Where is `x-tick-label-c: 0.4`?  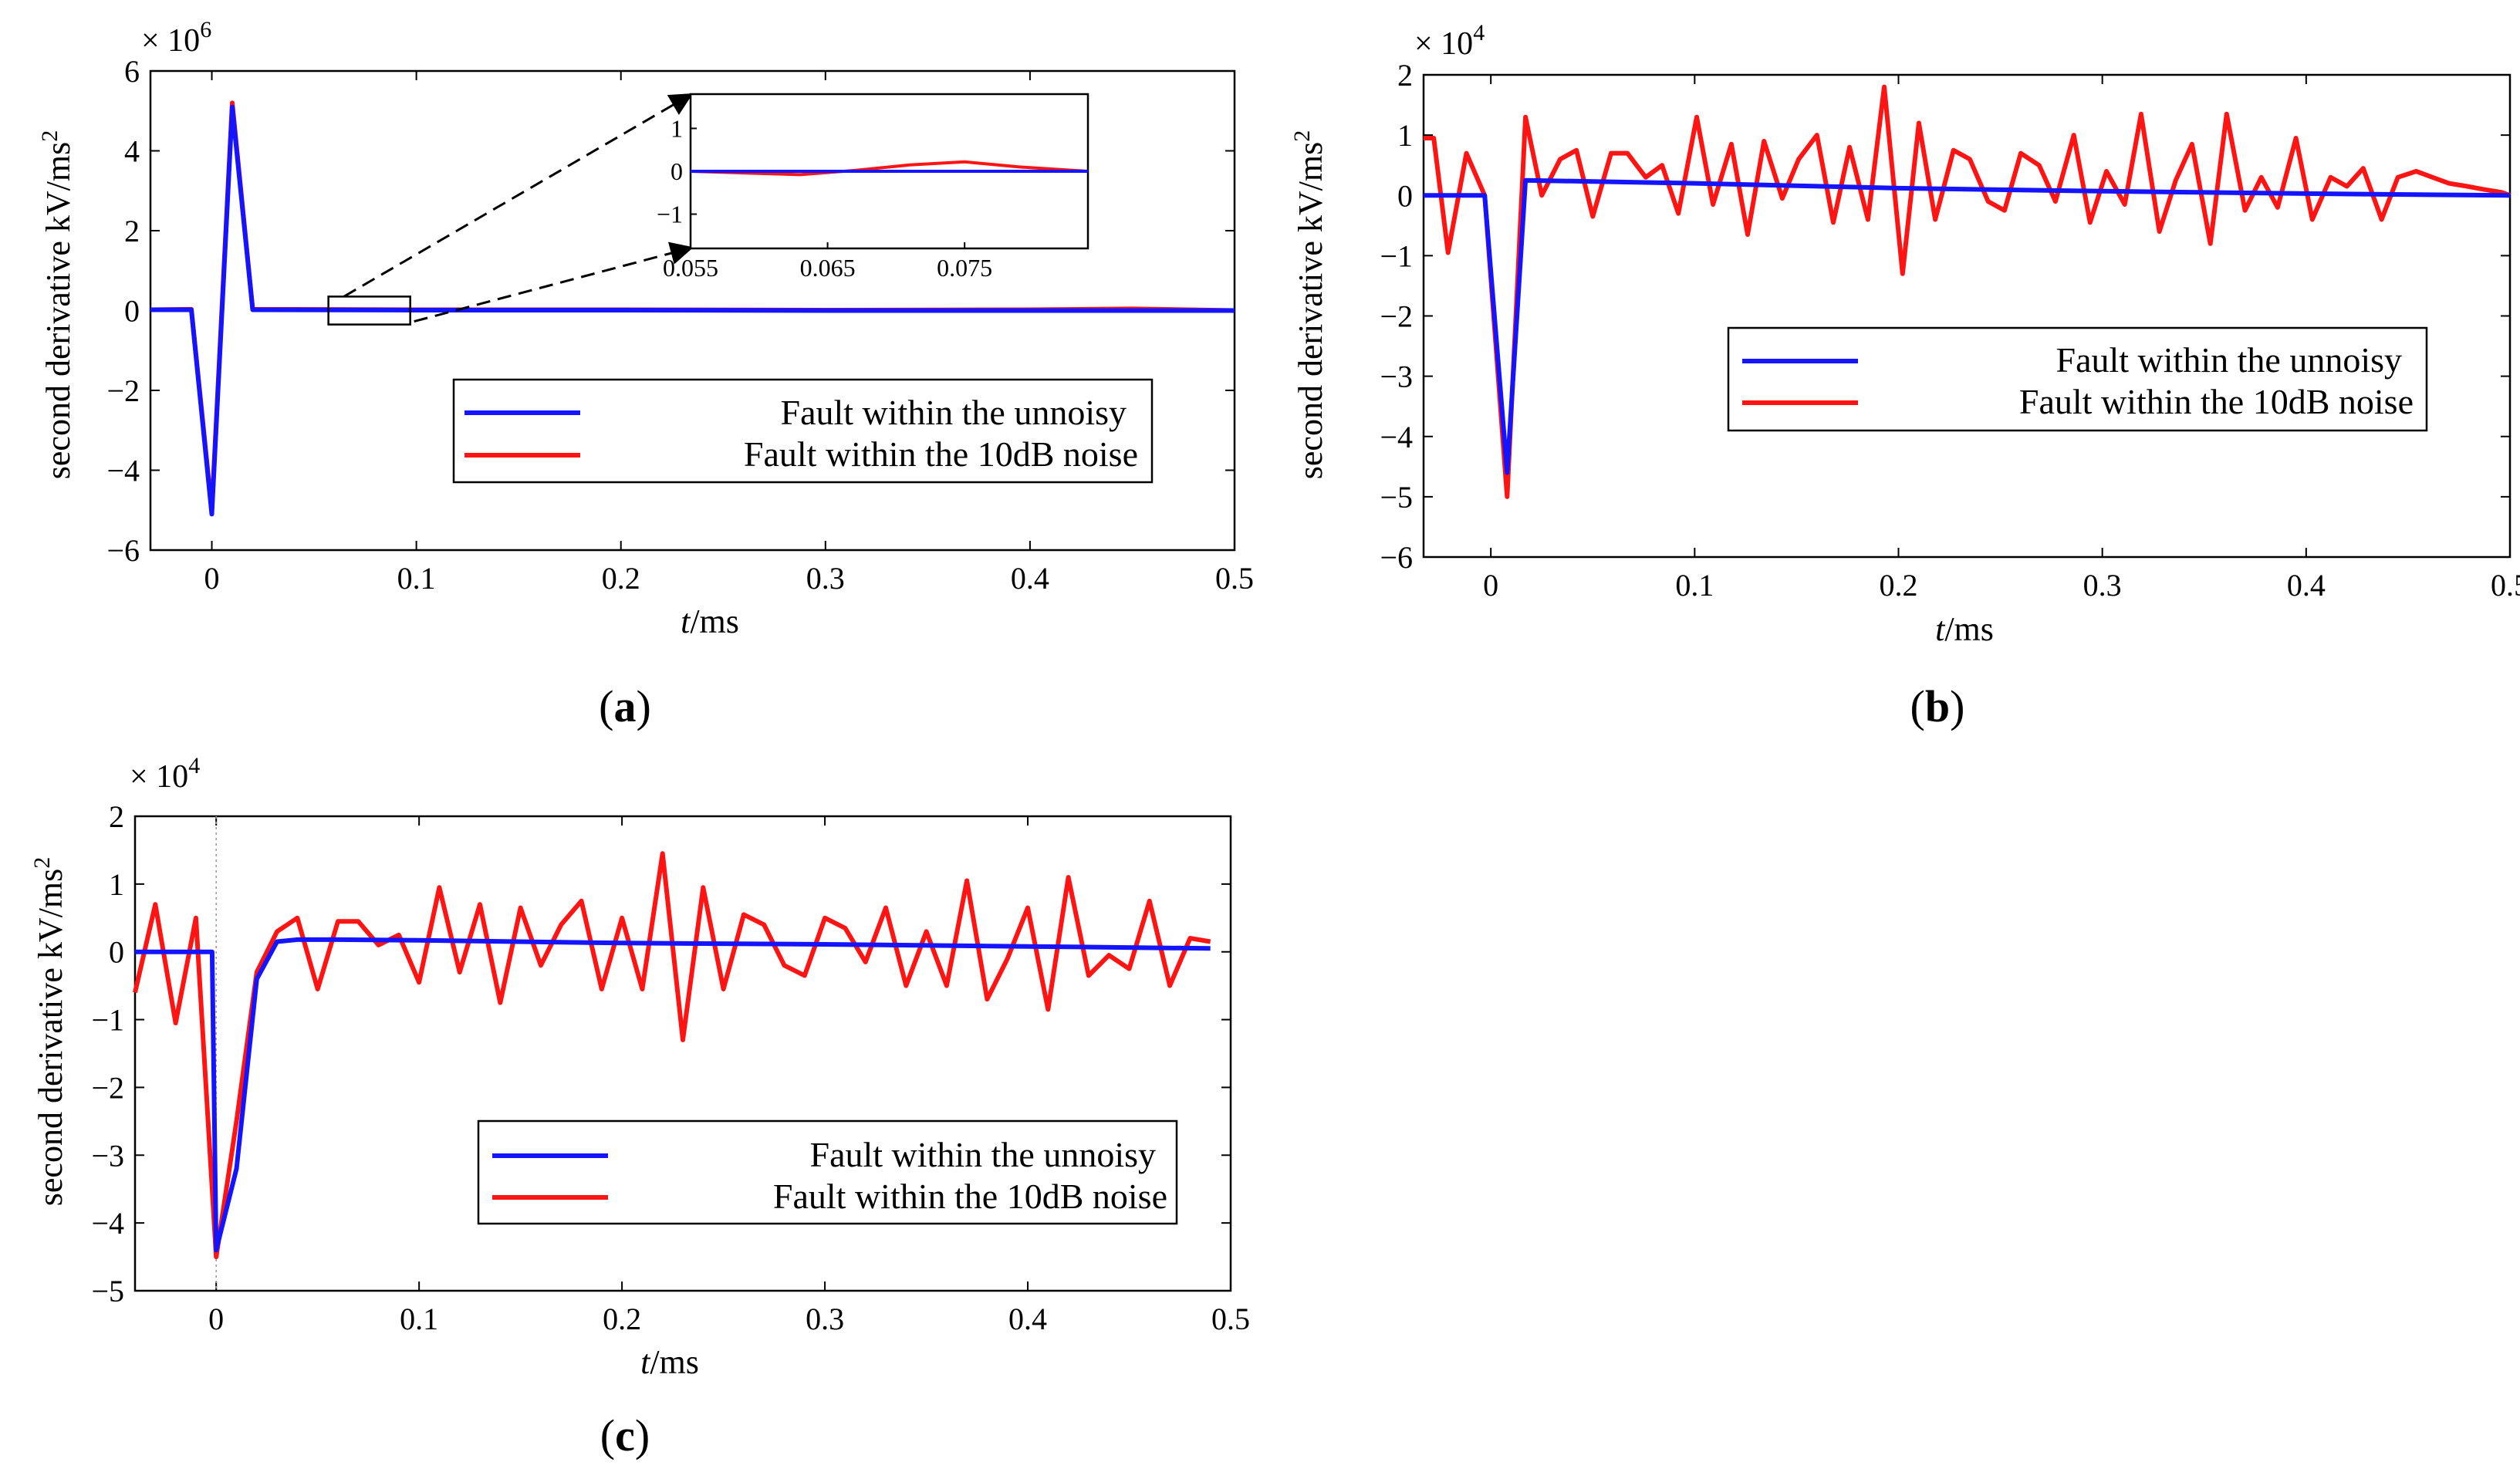 x-tick-label-c: 0.4 is located at coordinates (1027, 1319).